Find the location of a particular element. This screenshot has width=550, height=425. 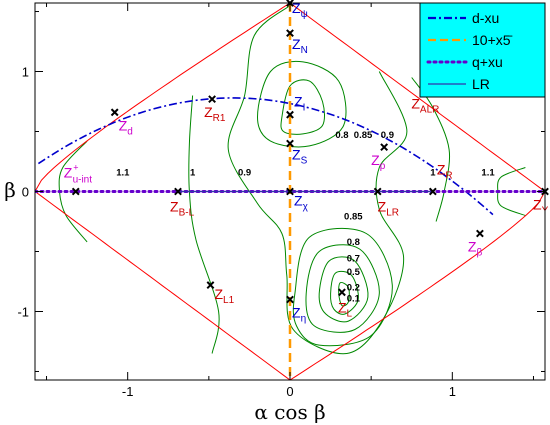

point-z-: Zχ is located at coordinates (297, 200).